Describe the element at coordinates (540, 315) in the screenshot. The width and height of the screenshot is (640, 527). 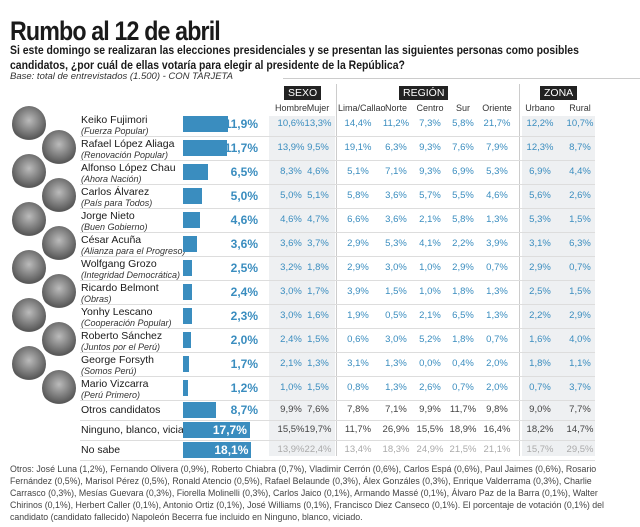
I see `cell-value: 2,2%` at that location.